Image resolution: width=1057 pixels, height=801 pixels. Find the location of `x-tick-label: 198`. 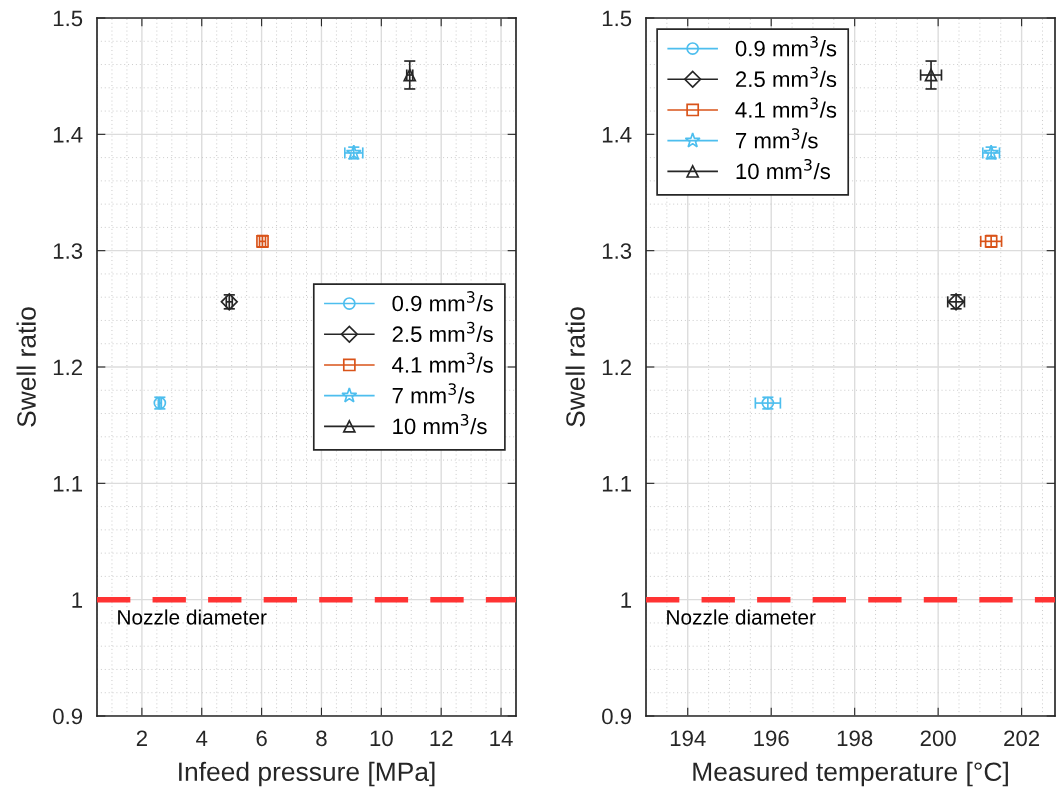

x-tick-label: 198 is located at coordinates (855, 738).